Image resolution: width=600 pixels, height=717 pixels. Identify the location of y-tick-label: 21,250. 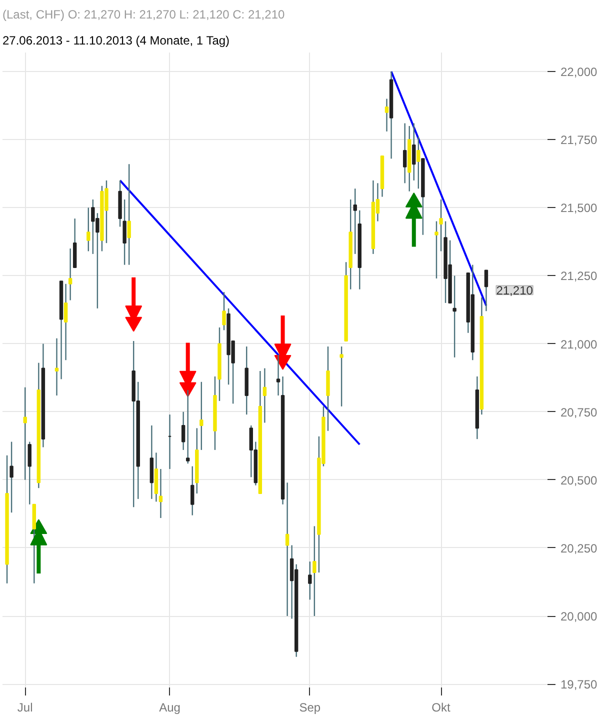
(579, 276).